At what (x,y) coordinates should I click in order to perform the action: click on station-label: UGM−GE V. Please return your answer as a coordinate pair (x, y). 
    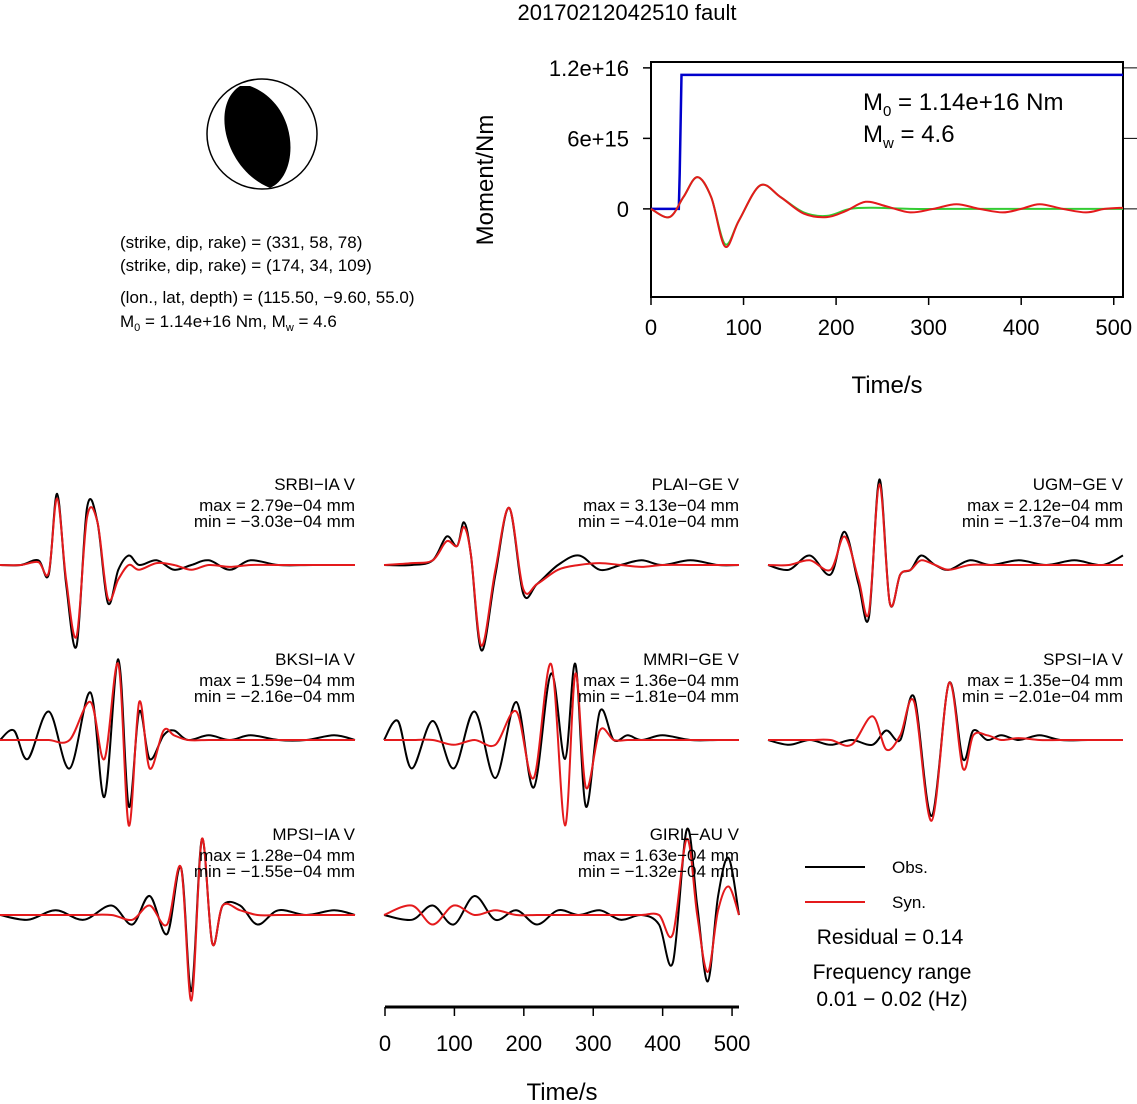
    Looking at the image, I should click on (1078, 484).